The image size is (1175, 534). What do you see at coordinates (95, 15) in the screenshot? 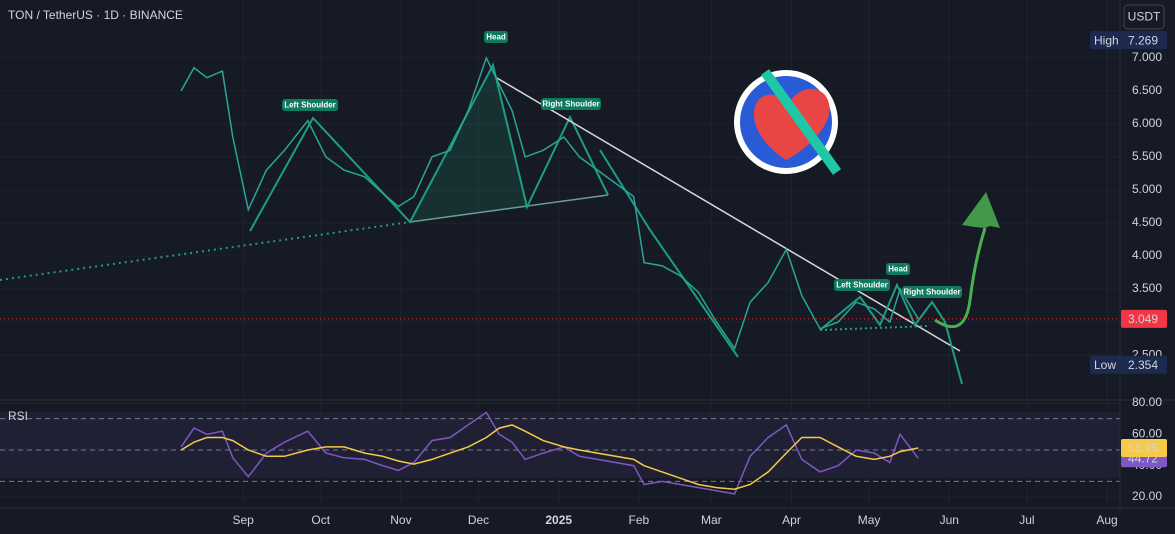
I see `title: TON / TetherUS · 1D · BINANCE` at bounding box center [95, 15].